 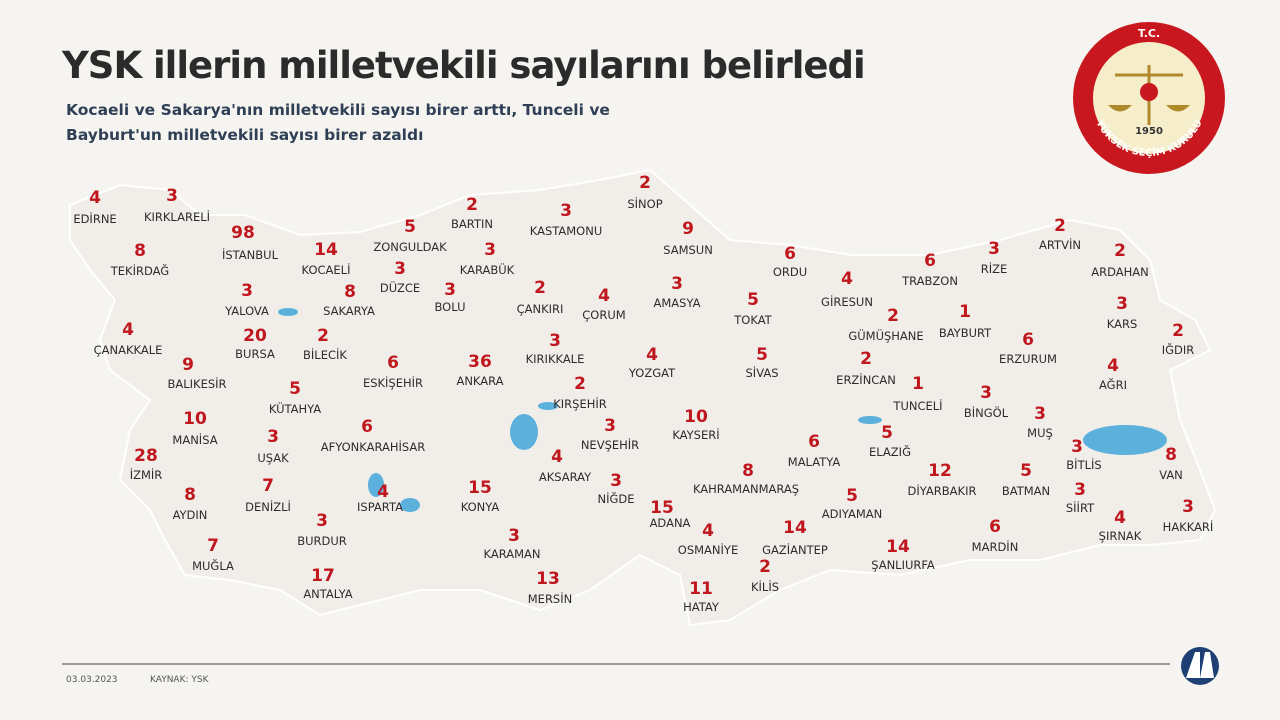 I want to click on footer-date: 03.03.2023, so click(x=92, y=680).